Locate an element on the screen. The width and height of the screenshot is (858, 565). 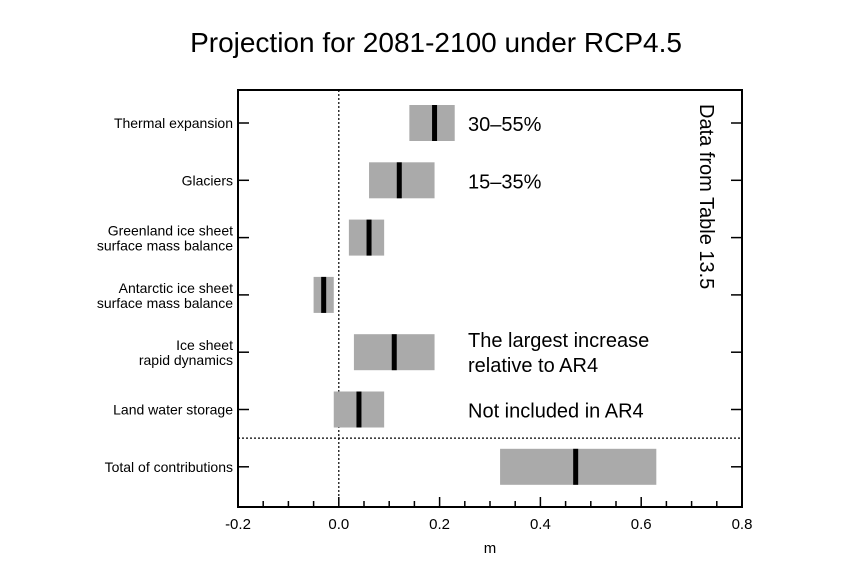
annotation-text: 30–55% is located at coordinates (505, 125).